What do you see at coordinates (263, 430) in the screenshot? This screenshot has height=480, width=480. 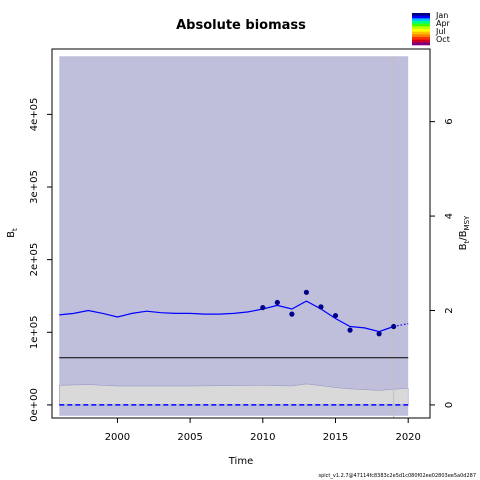 I see `x-axis: 2000 2005 2010 2015 2020` at bounding box center [263, 430].